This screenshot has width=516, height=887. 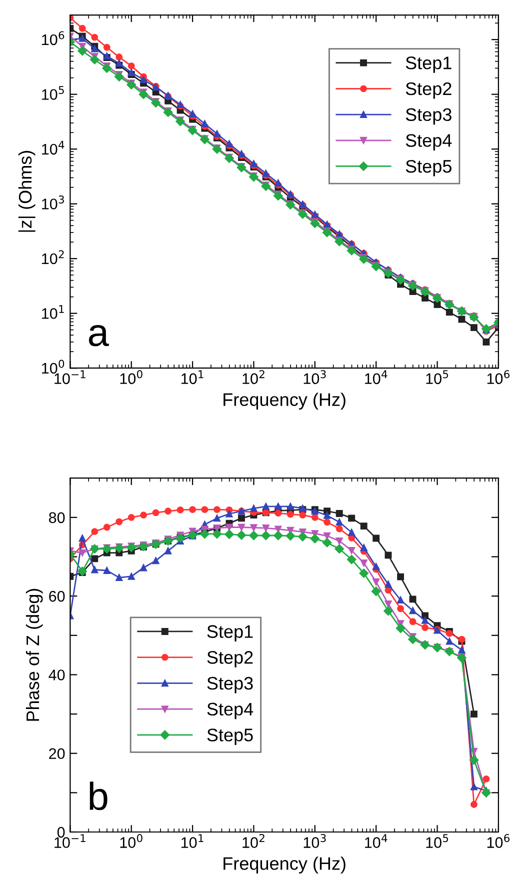 I want to click on annotation: b, so click(x=99, y=796).